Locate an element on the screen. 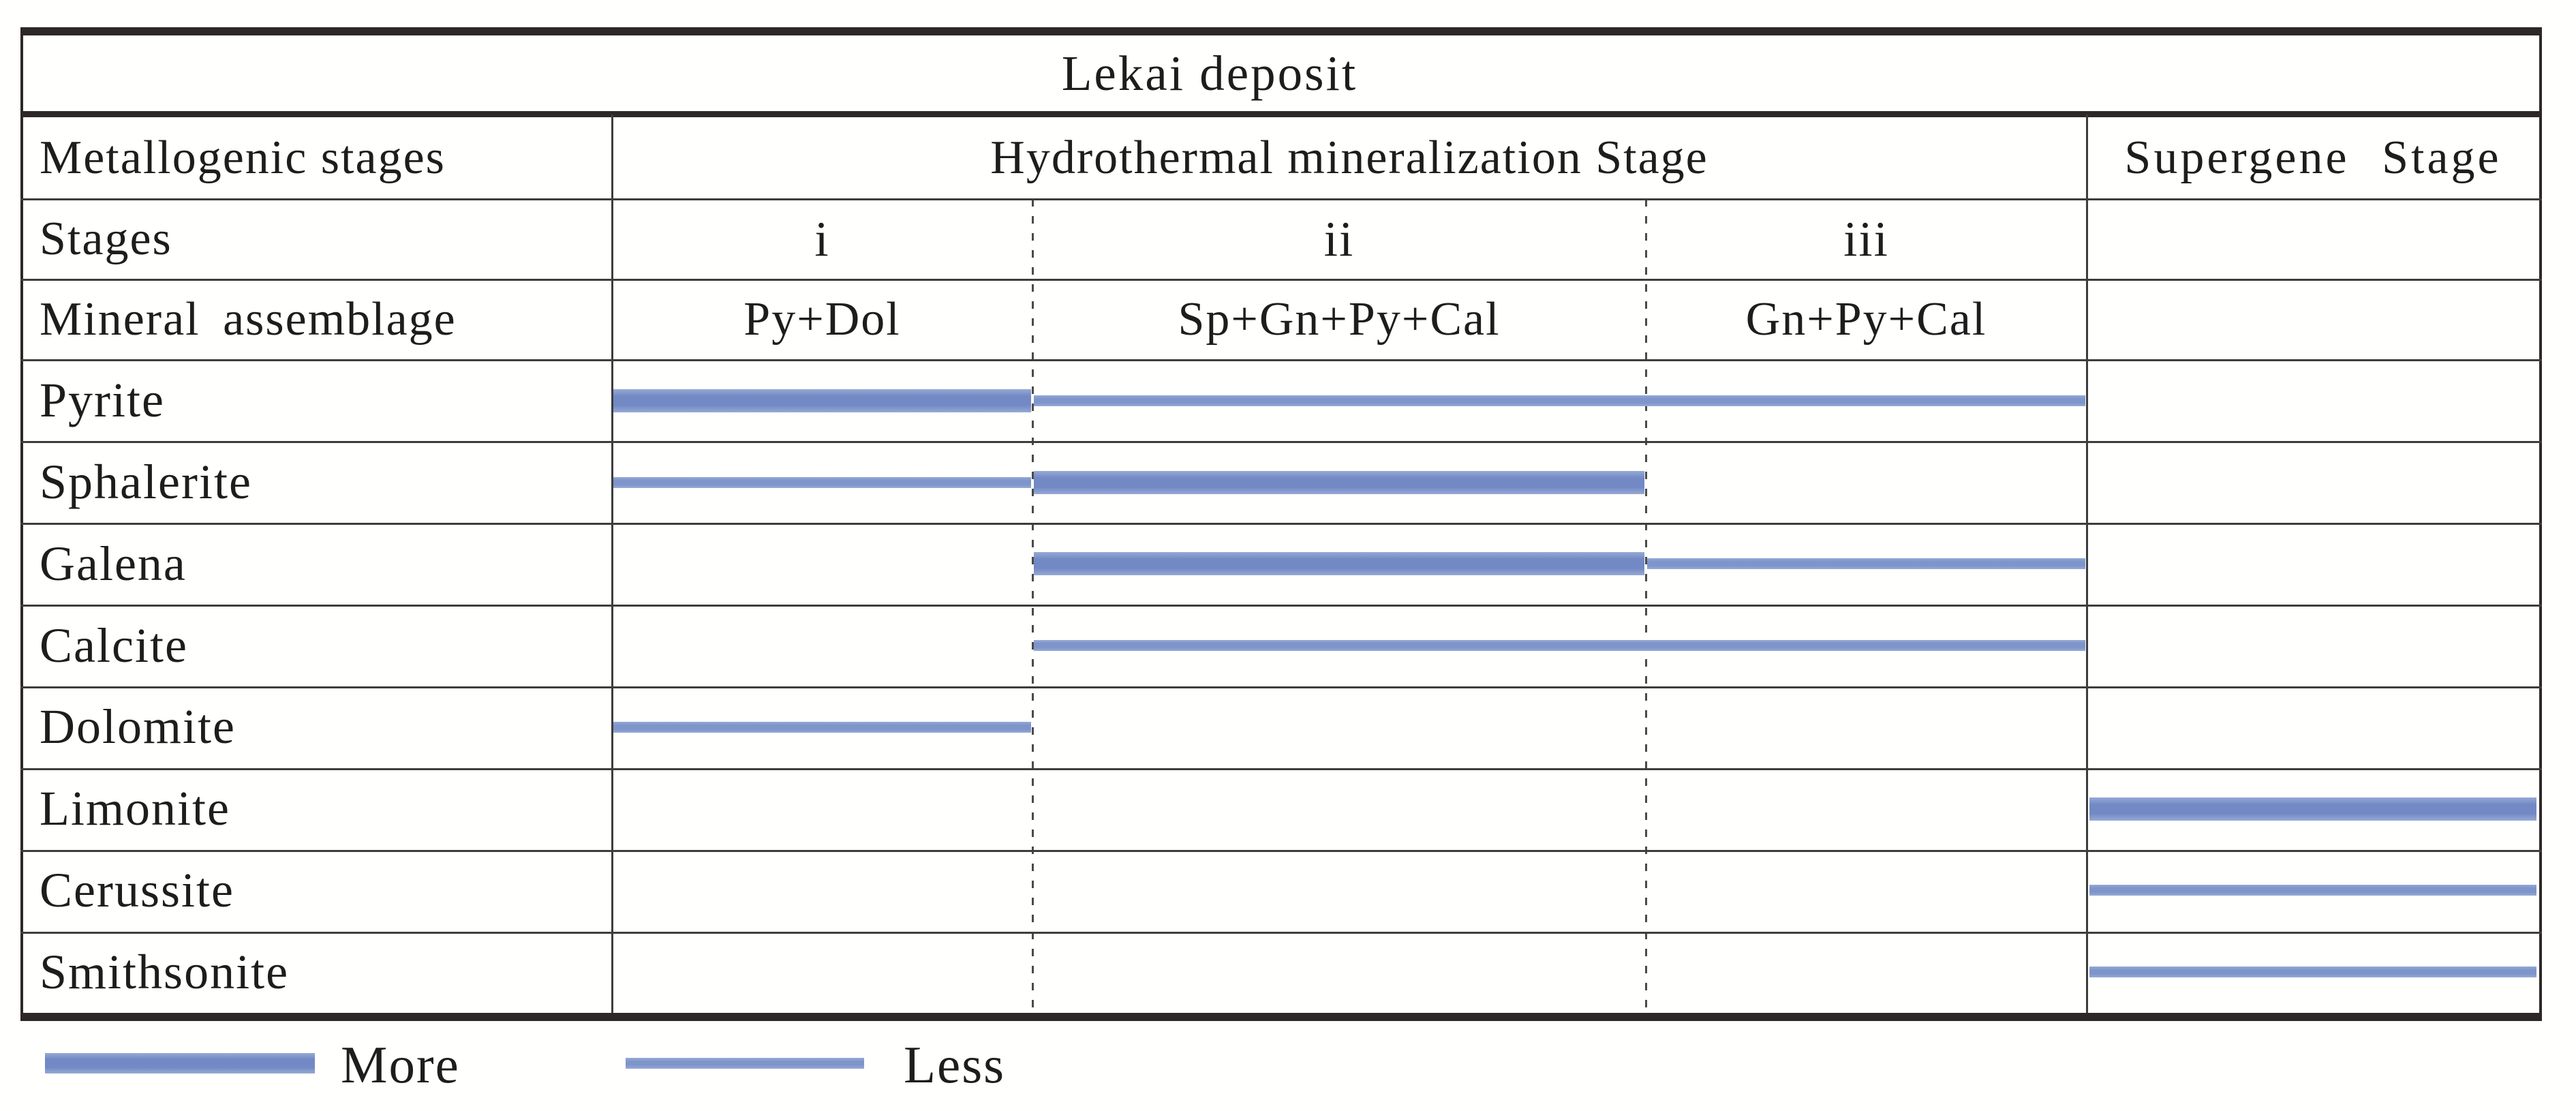 The image size is (2576, 1111). bar-sphalerite-more is located at coordinates (1339, 482).